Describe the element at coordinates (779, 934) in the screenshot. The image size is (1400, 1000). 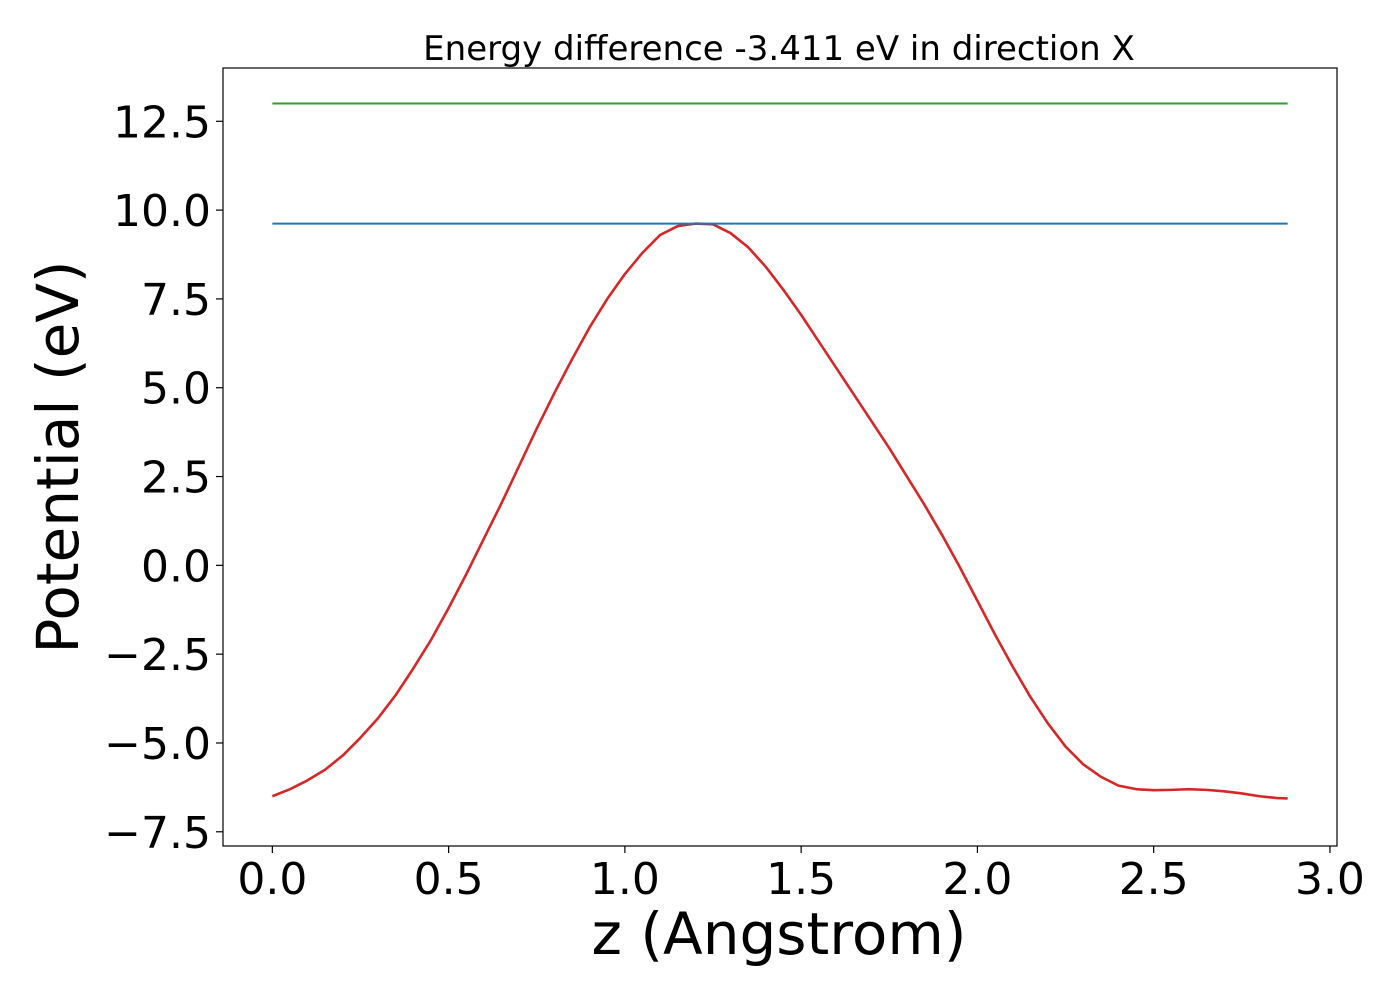
I see `x-axis-title: z (Angstrom)` at that location.